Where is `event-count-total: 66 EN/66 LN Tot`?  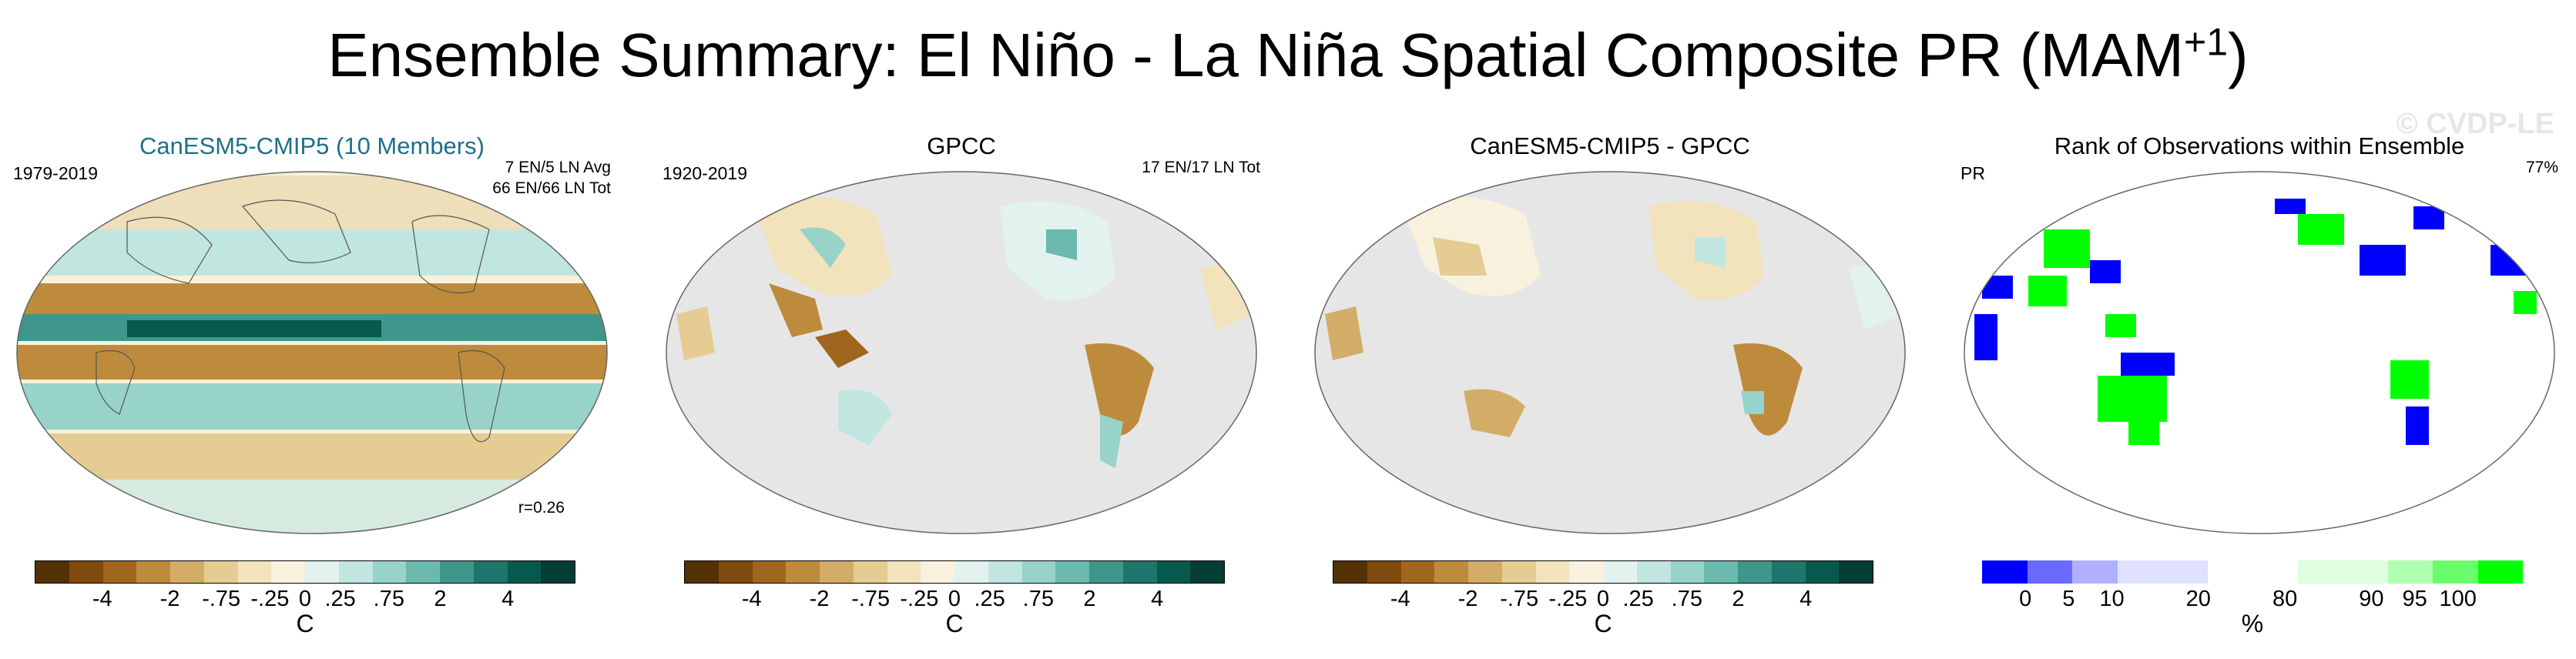 event-count-total: 66 EN/66 LN Tot is located at coordinates (551, 188).